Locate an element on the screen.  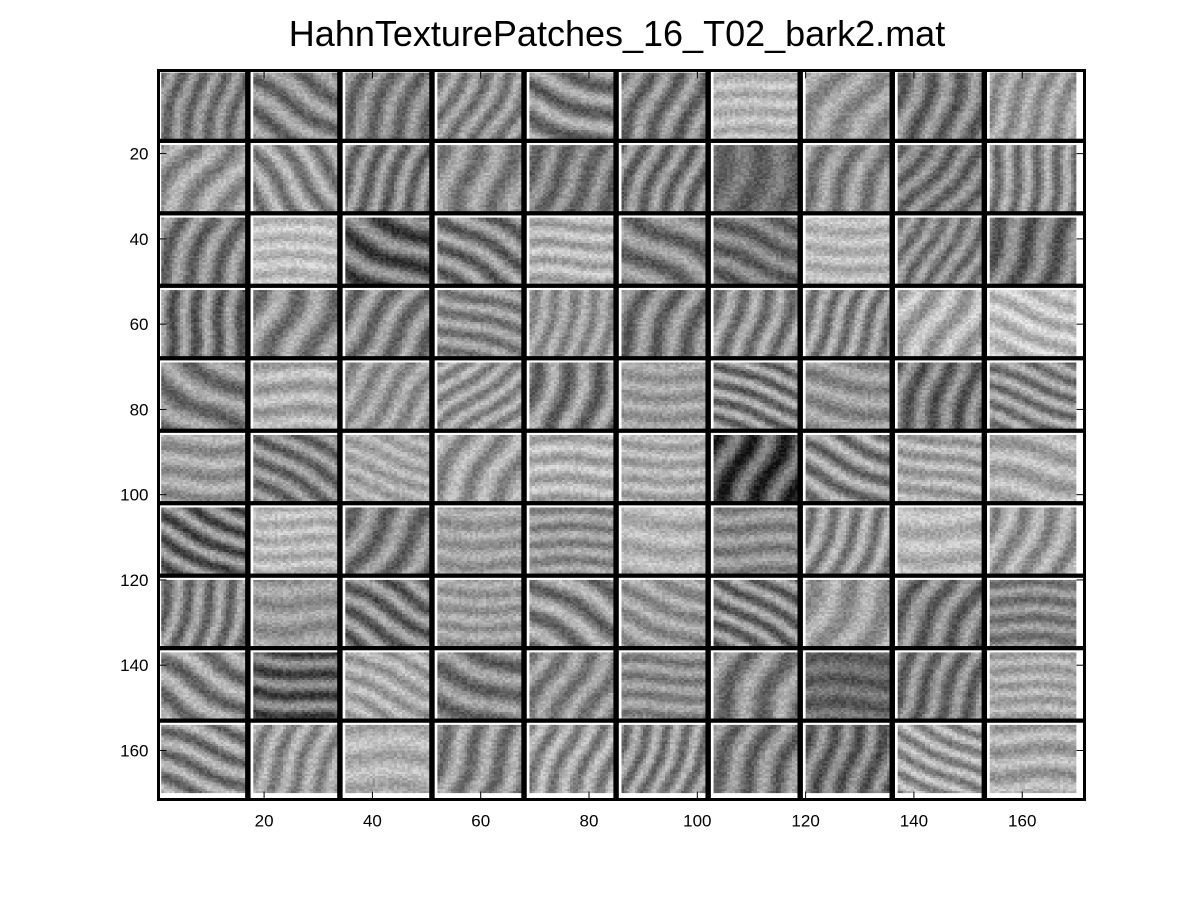
x-tick-label: 160 is located at coordinates (1022, 821).